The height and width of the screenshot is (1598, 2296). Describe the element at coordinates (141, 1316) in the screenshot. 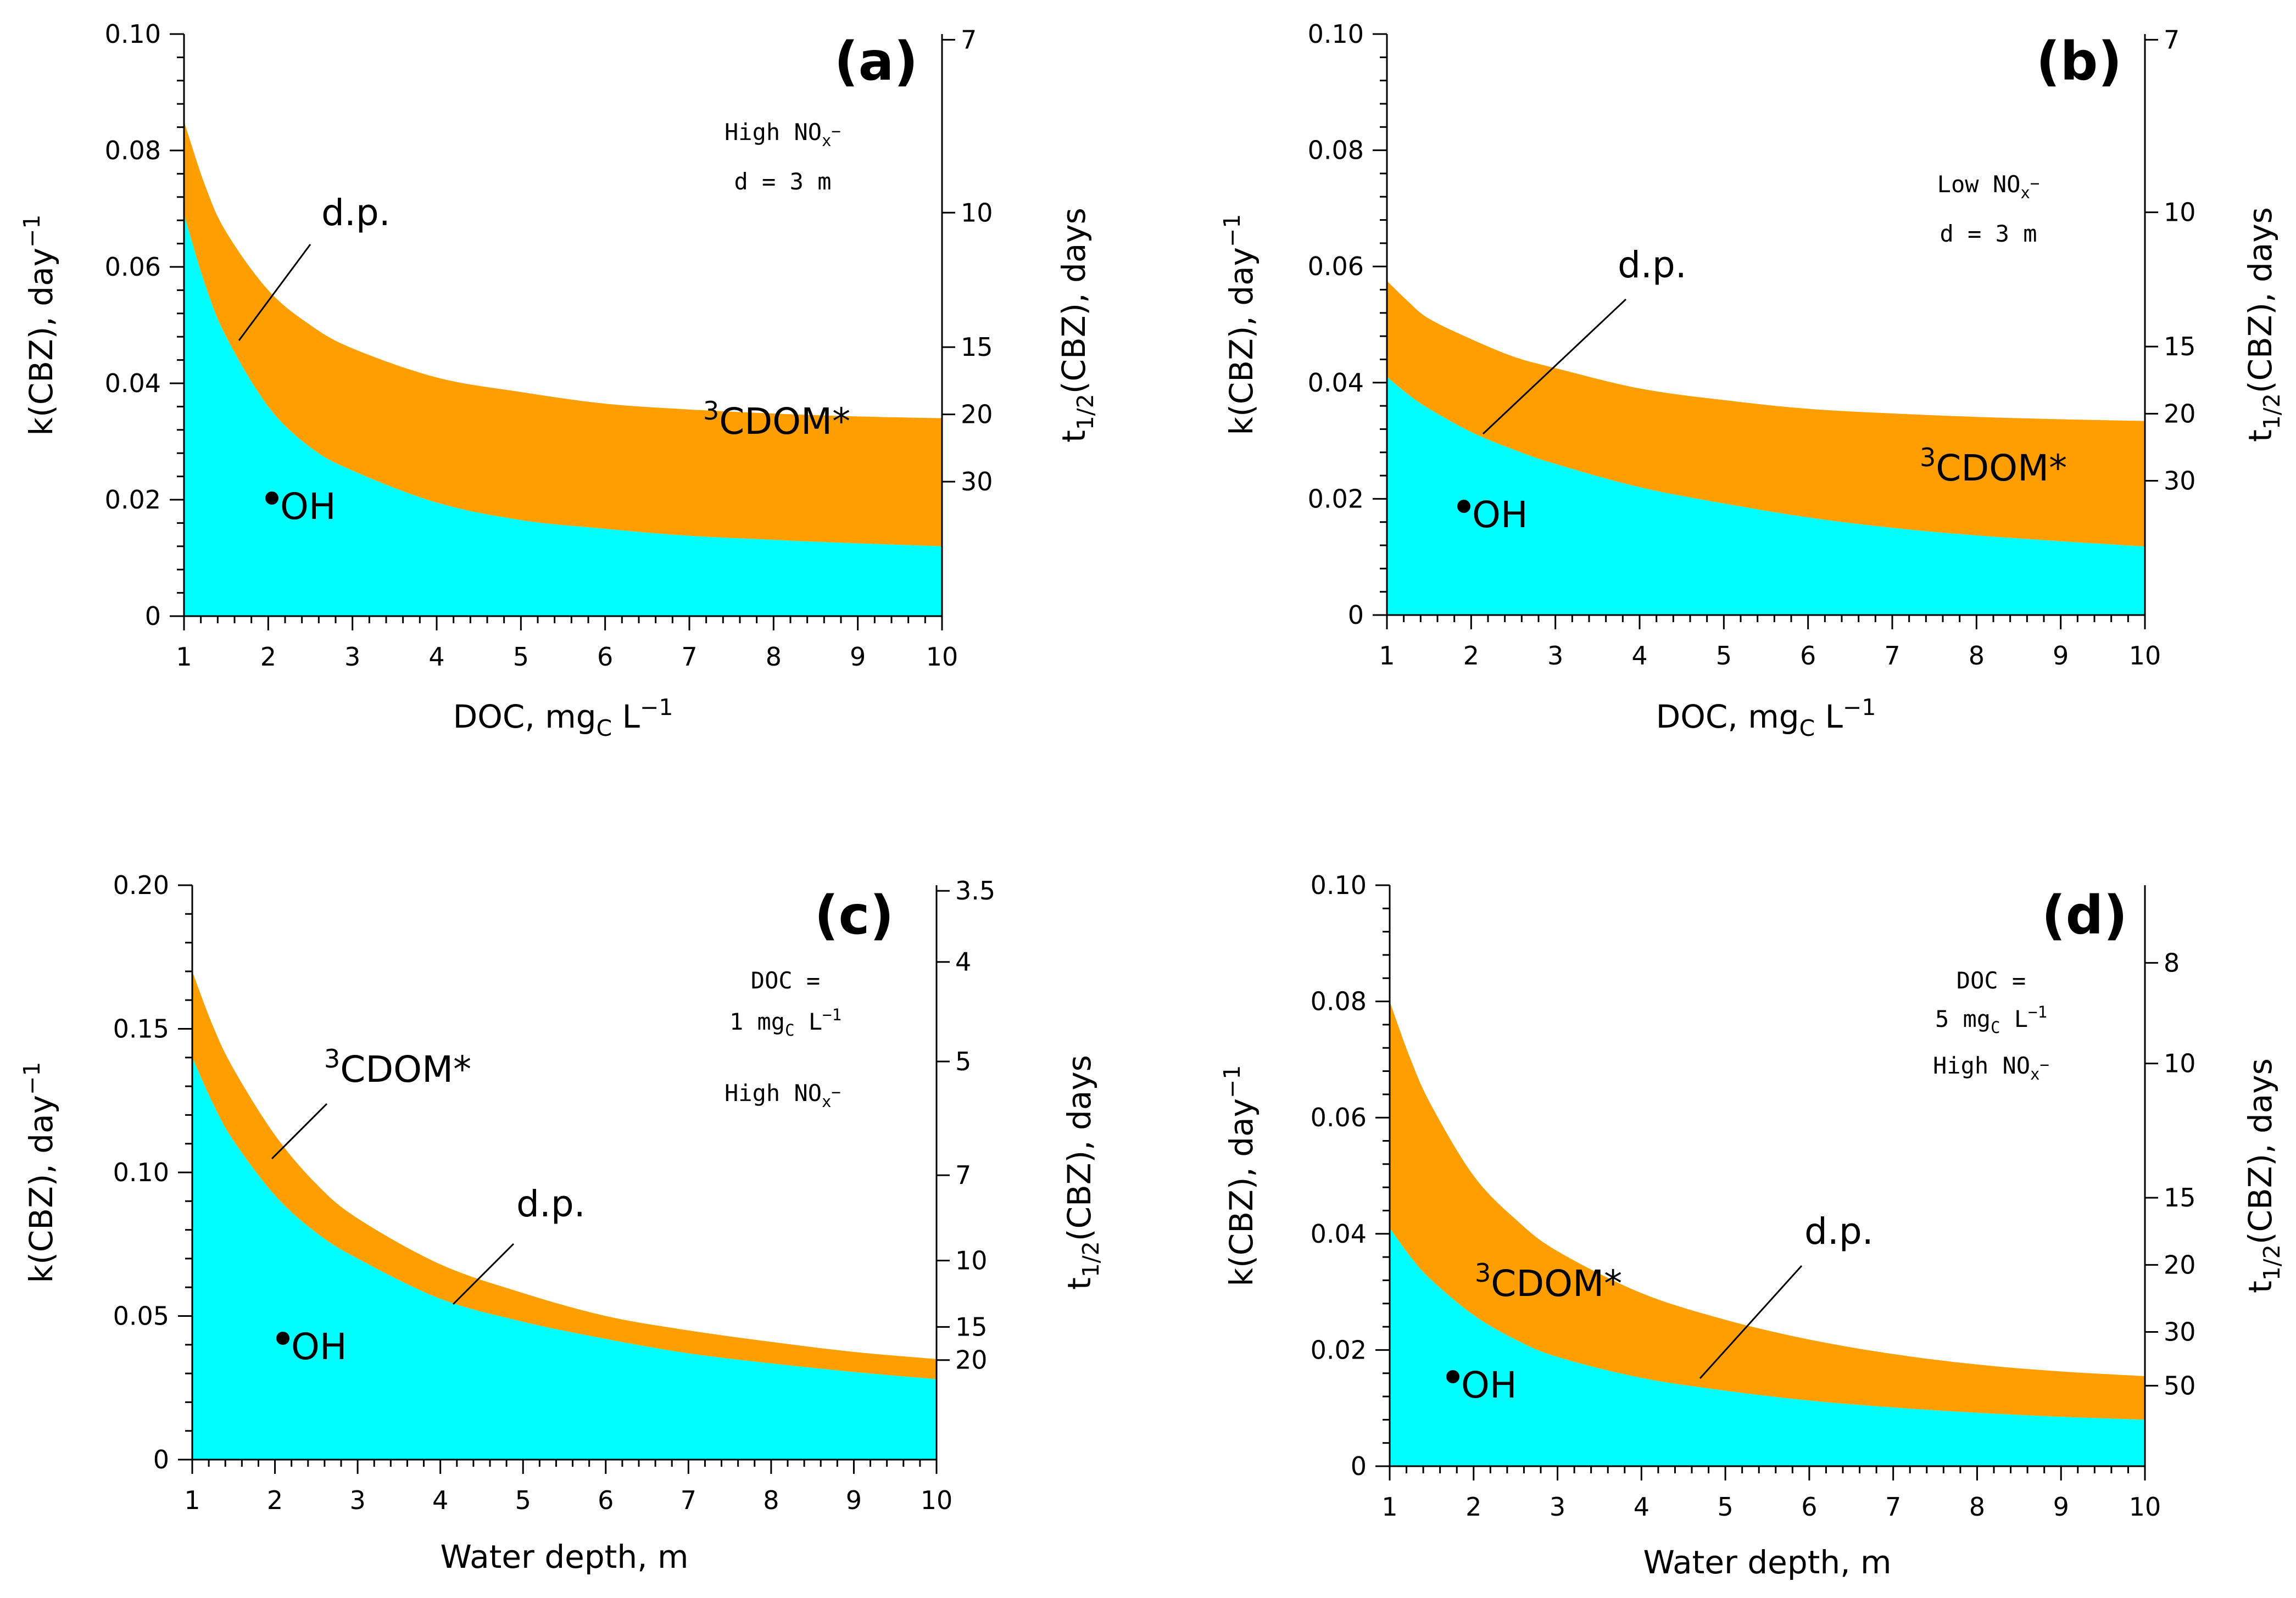

I see `y-tick-label: 0.05` at that location.